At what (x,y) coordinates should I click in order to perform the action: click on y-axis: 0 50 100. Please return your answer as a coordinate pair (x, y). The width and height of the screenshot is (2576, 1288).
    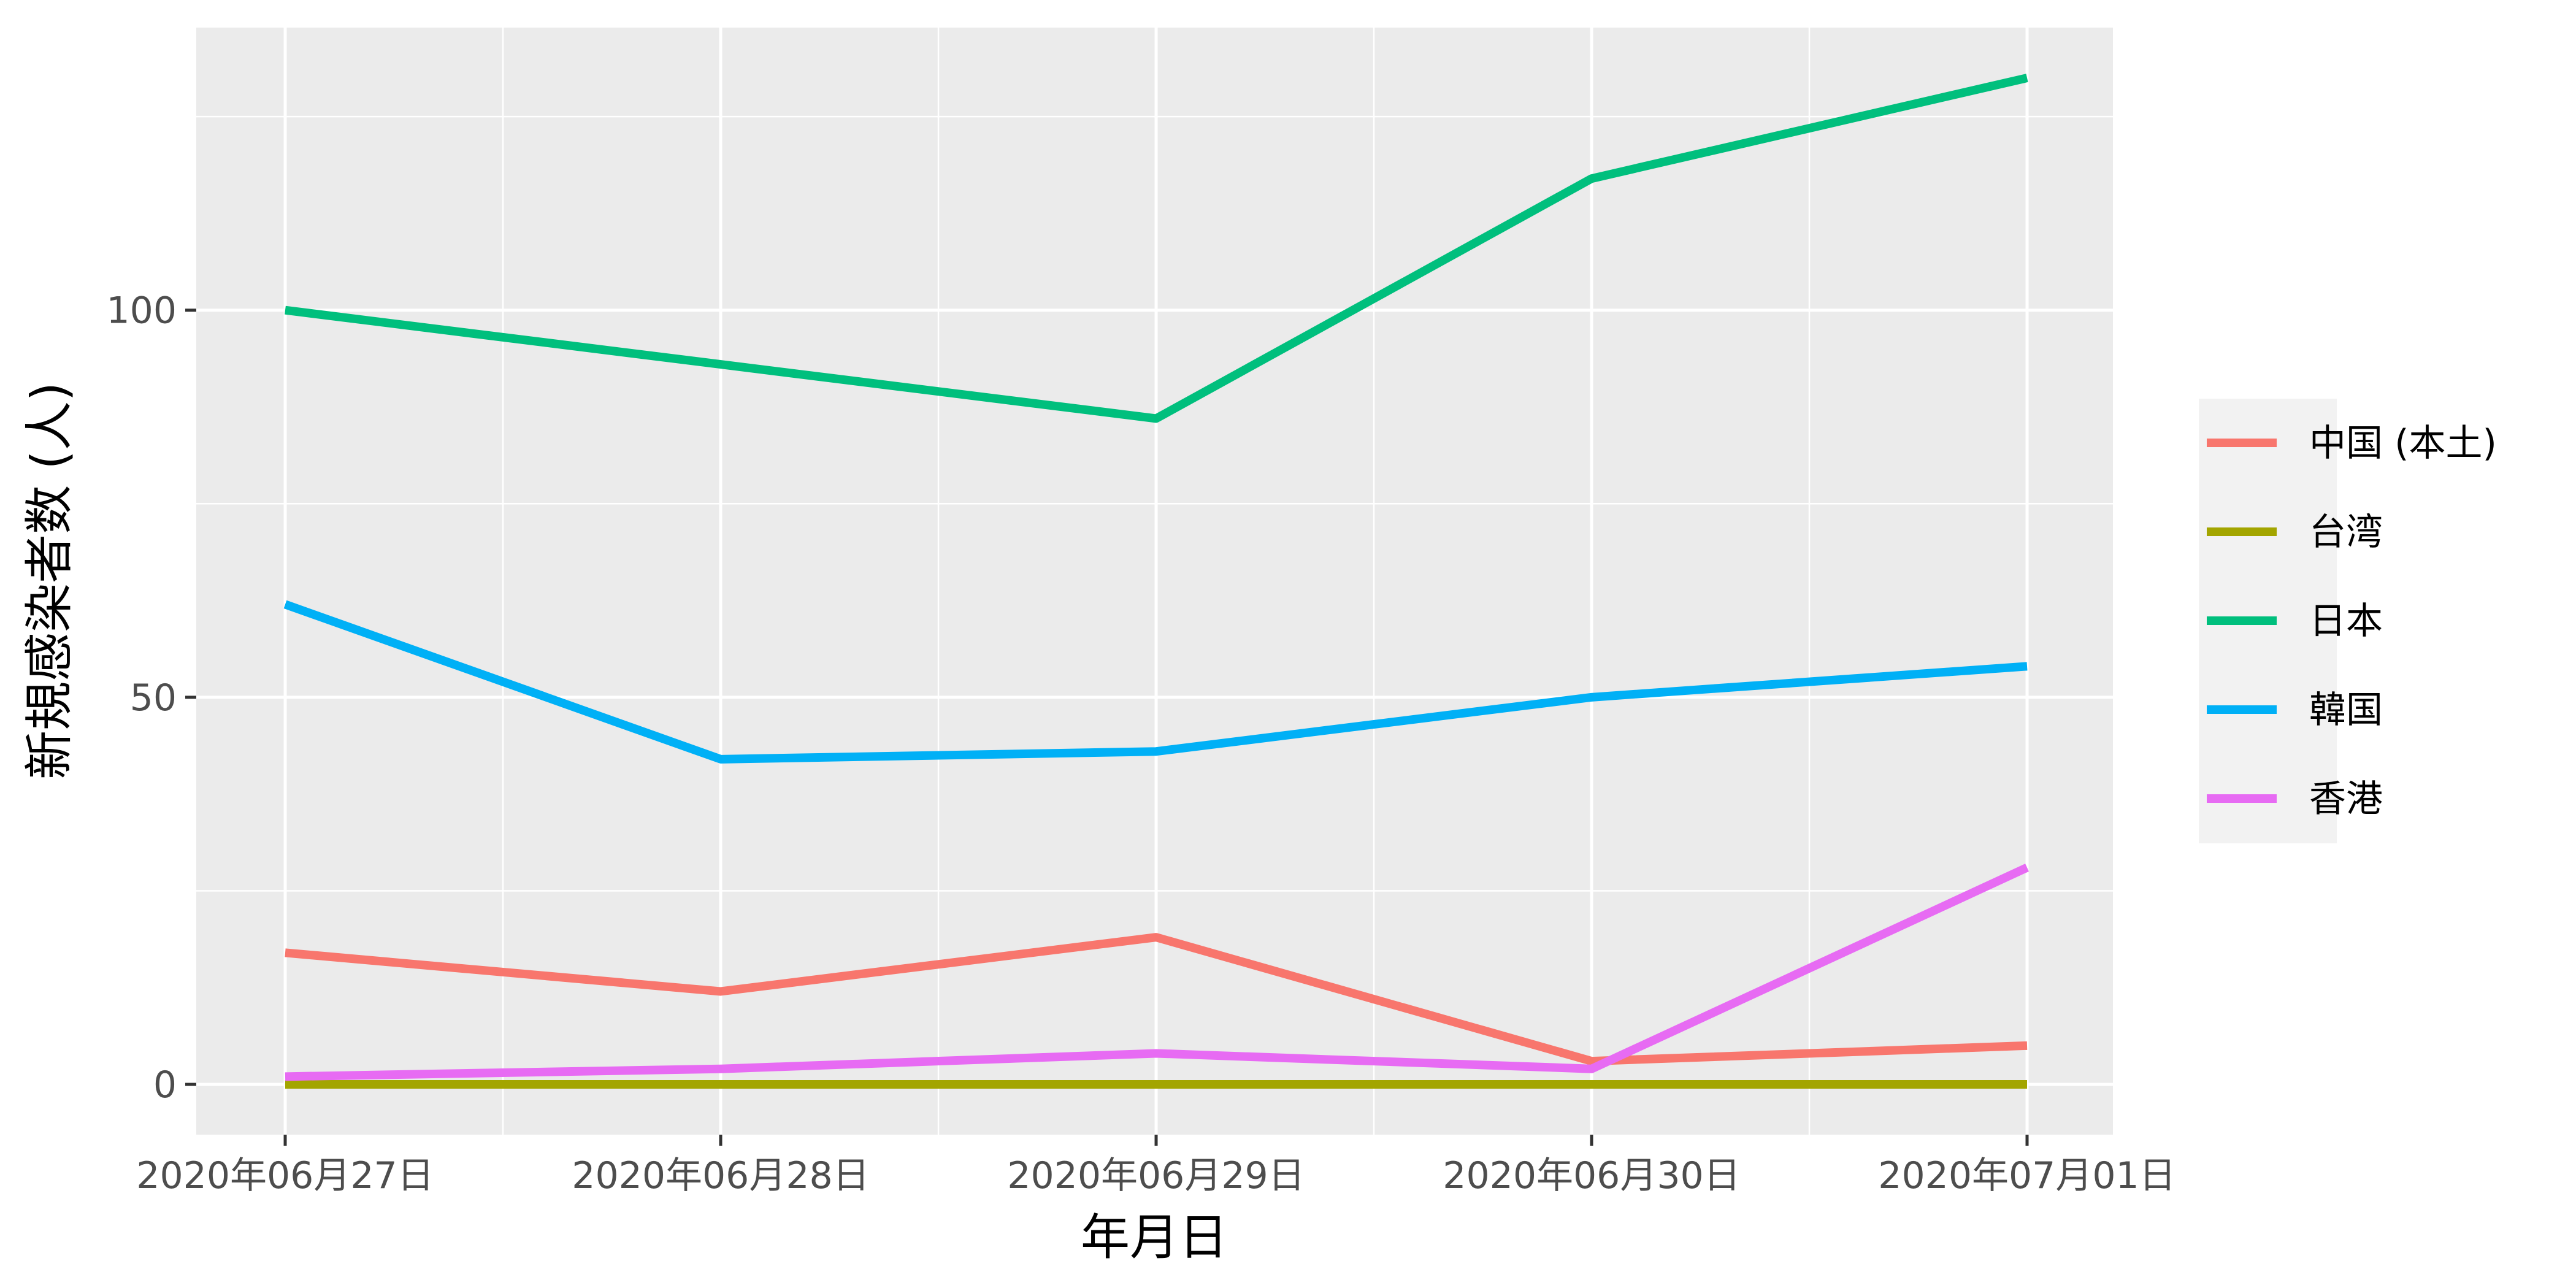
    Looking at the image, I should click on (151, 697).